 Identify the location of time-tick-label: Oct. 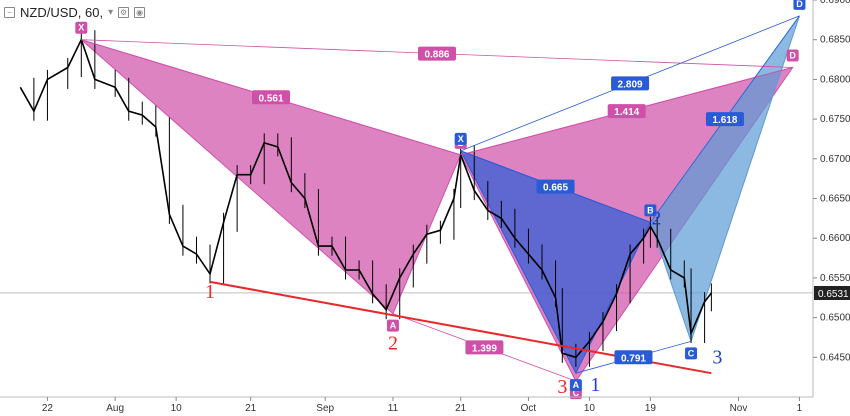
(529, 408).